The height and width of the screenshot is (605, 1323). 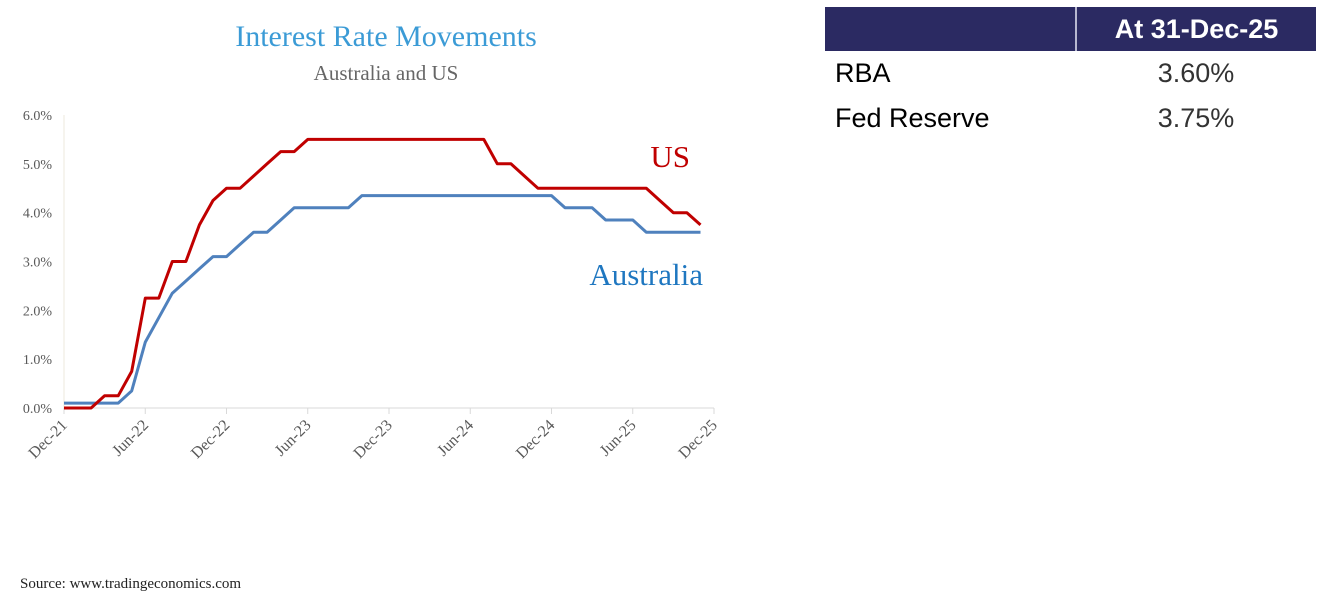 What do you see at coordinates (386, 73) in the screenshot?
I see `chart-subtitle: Australia and US` at bounding box center [386, 73].